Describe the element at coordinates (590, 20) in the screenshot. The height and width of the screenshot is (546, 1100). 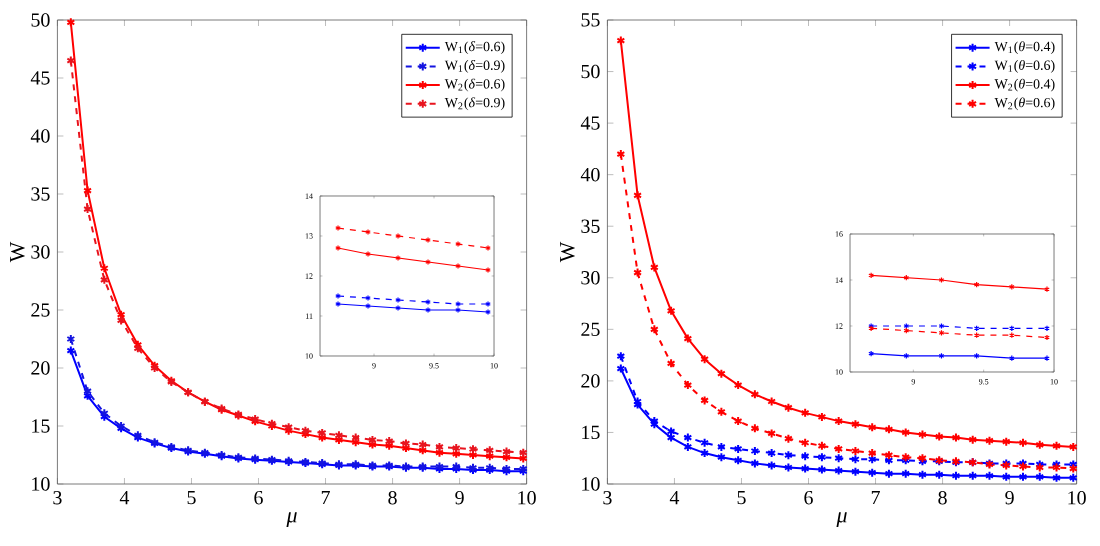
I see `y-tick-label: 55` at that location.